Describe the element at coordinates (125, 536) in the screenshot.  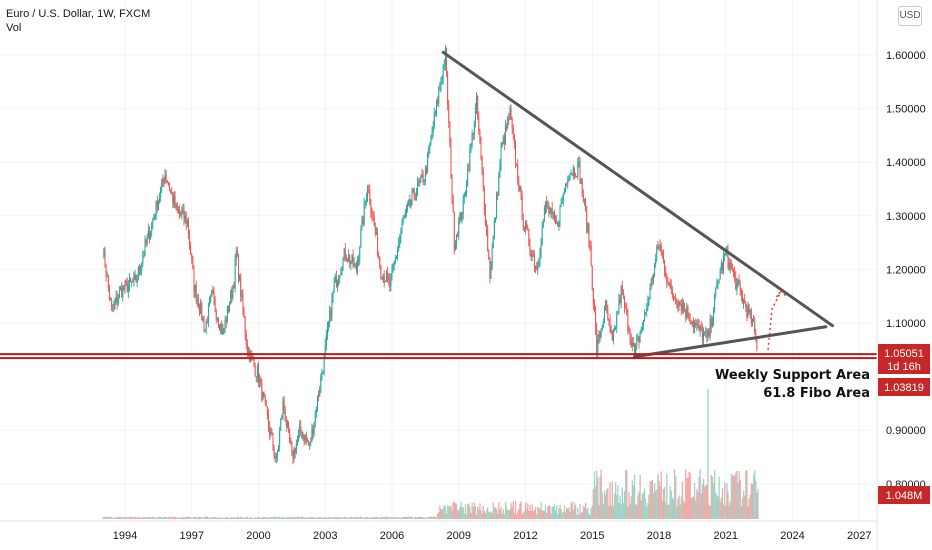
I see `x-tick-label: 1994` at that location.